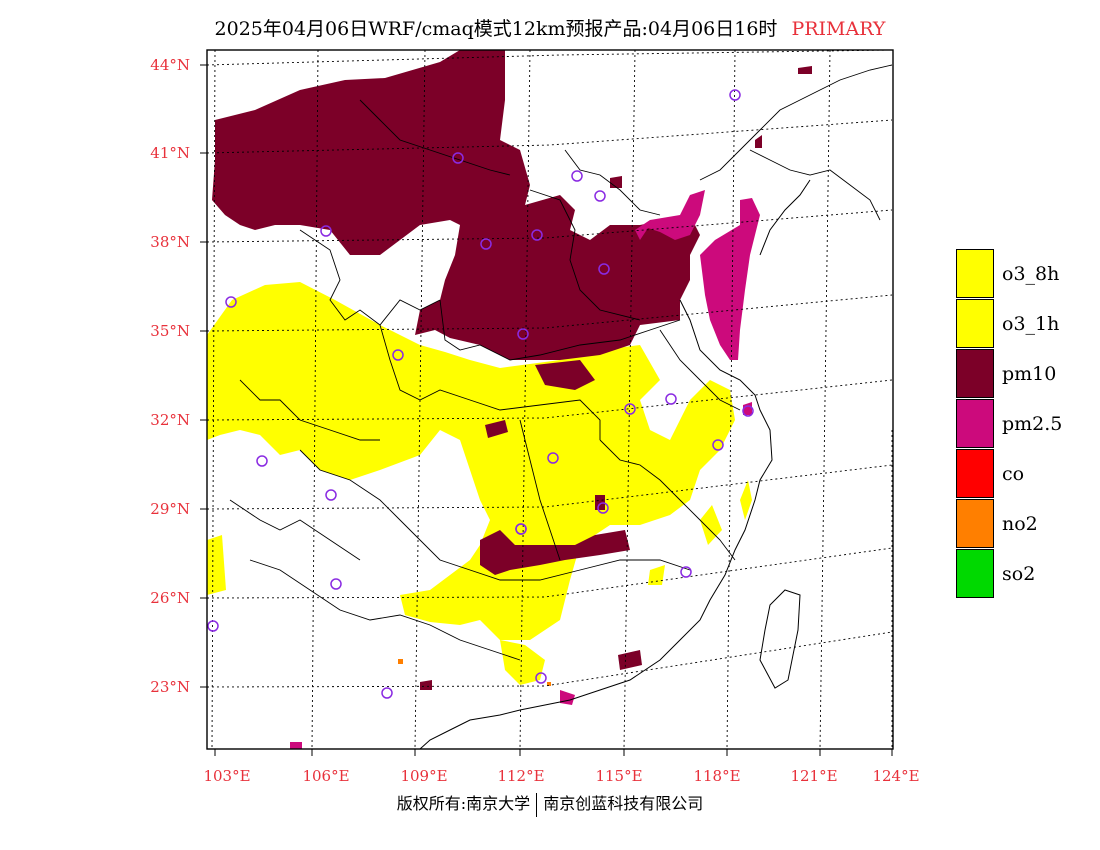 Image resolution: width=1100 pixels, height=850 pixels. What do you see at coordinates (226, 776) in the screenshot?
I see `lon-label: 103°E` at bounding box center [226, 776].